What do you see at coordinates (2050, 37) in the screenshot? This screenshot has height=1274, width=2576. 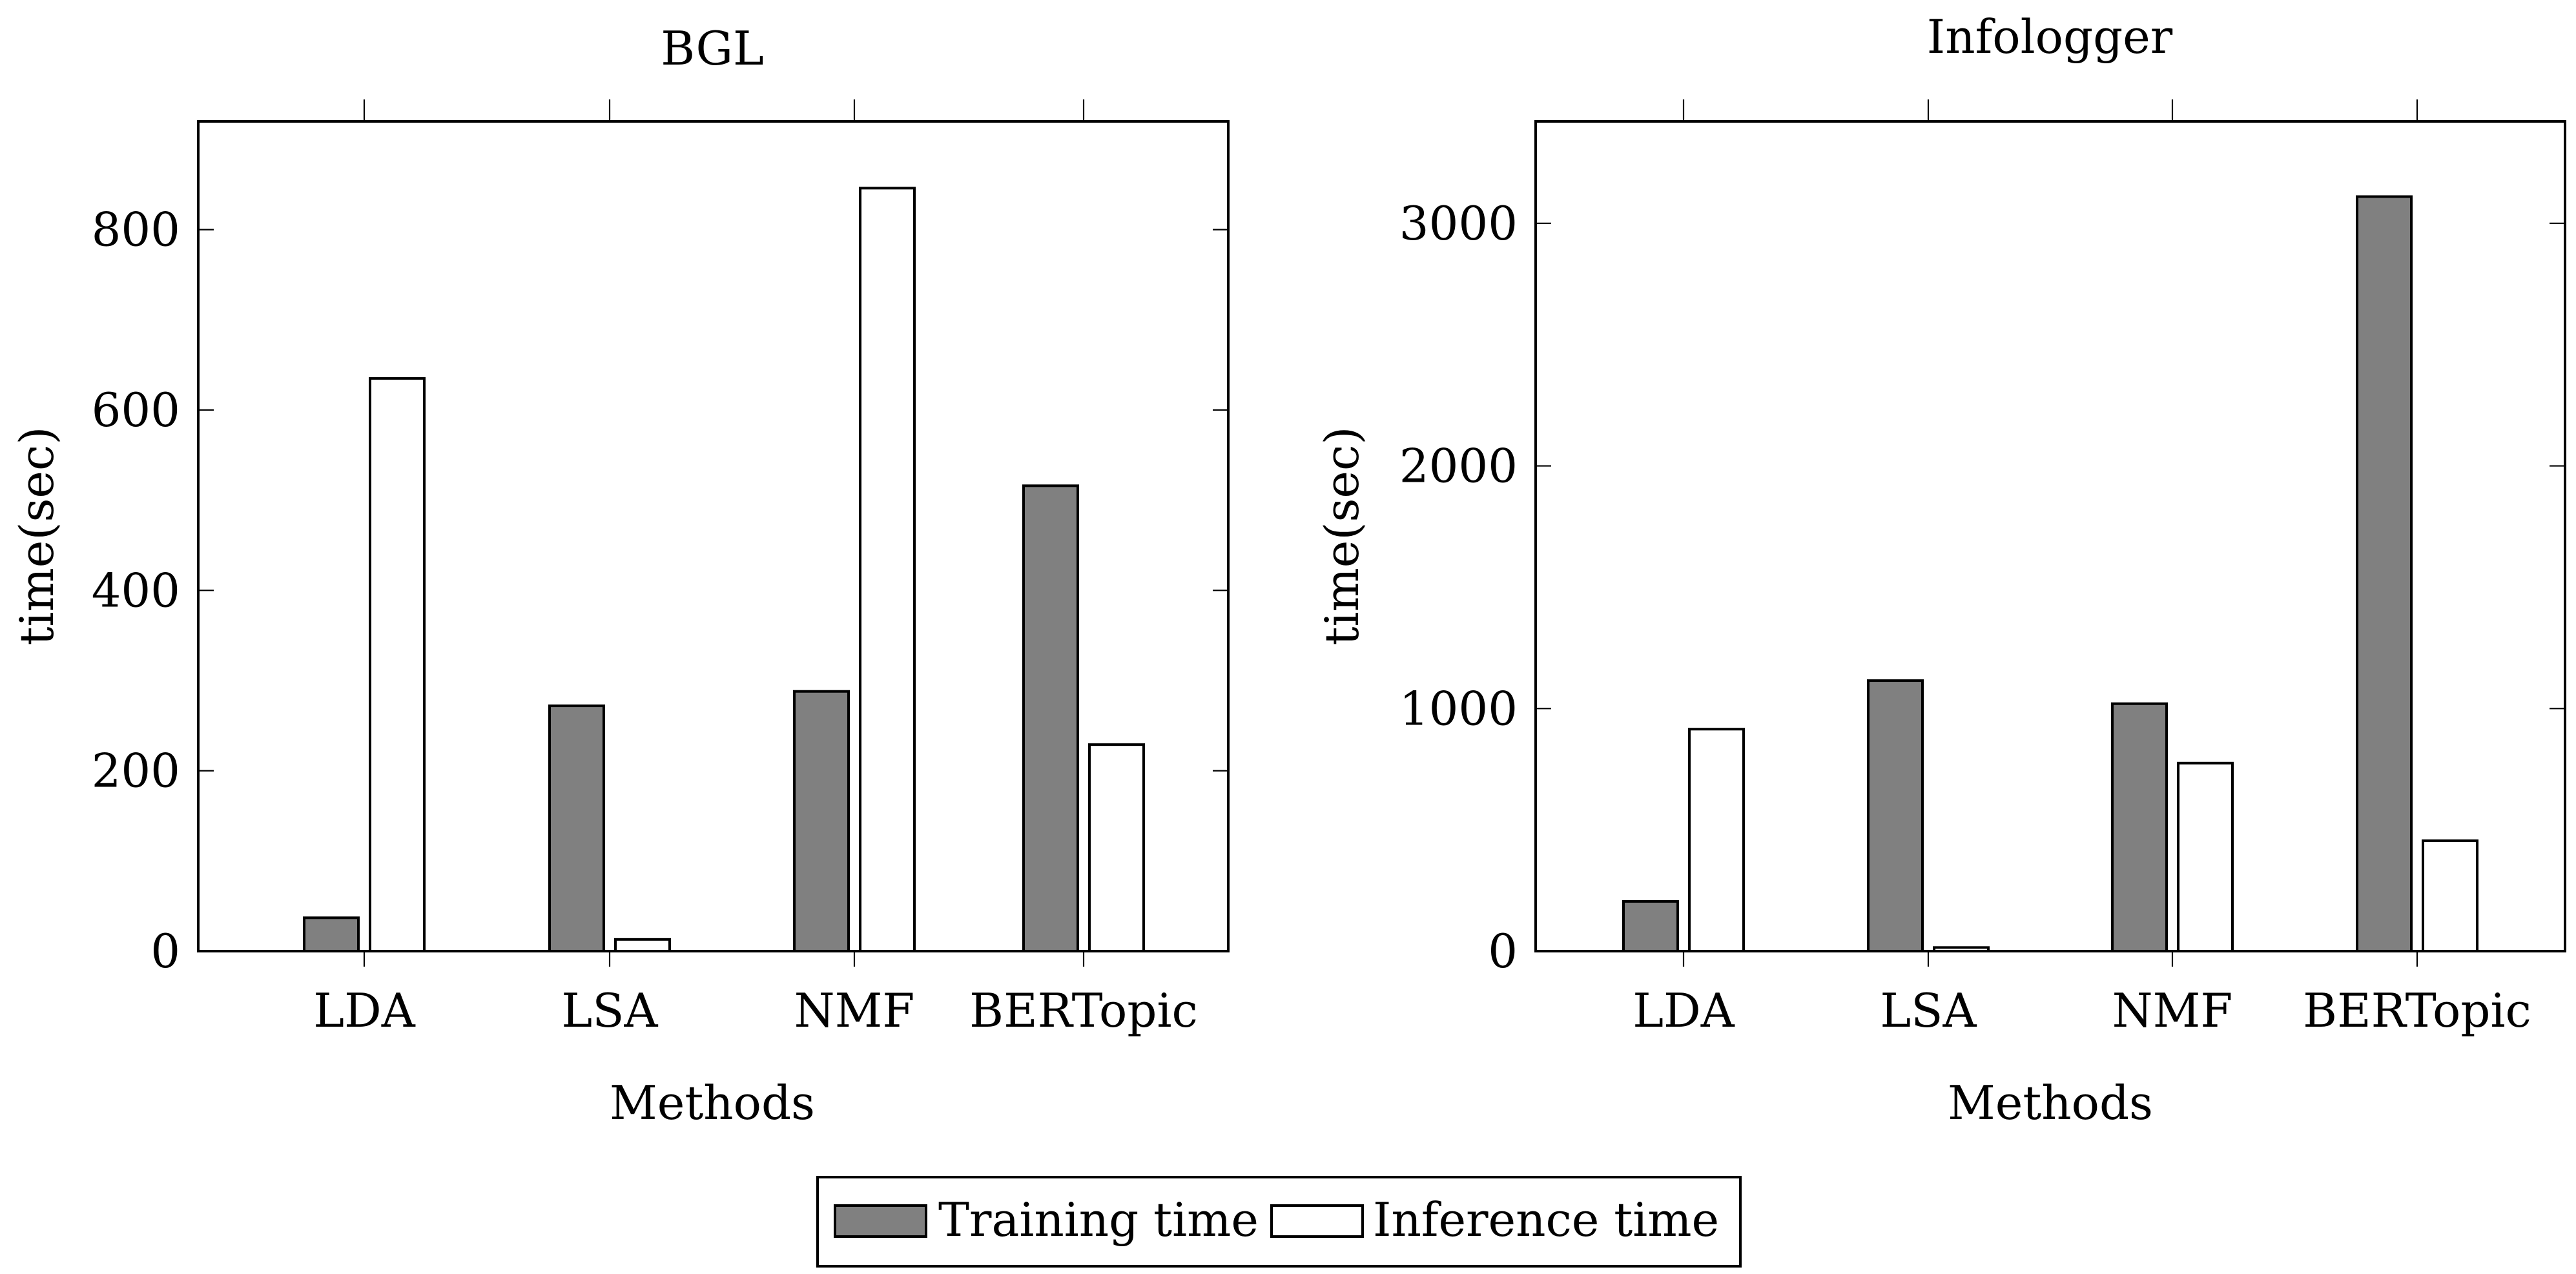 I see `chart-title: Infologger` at bounding box center [2050, 37].